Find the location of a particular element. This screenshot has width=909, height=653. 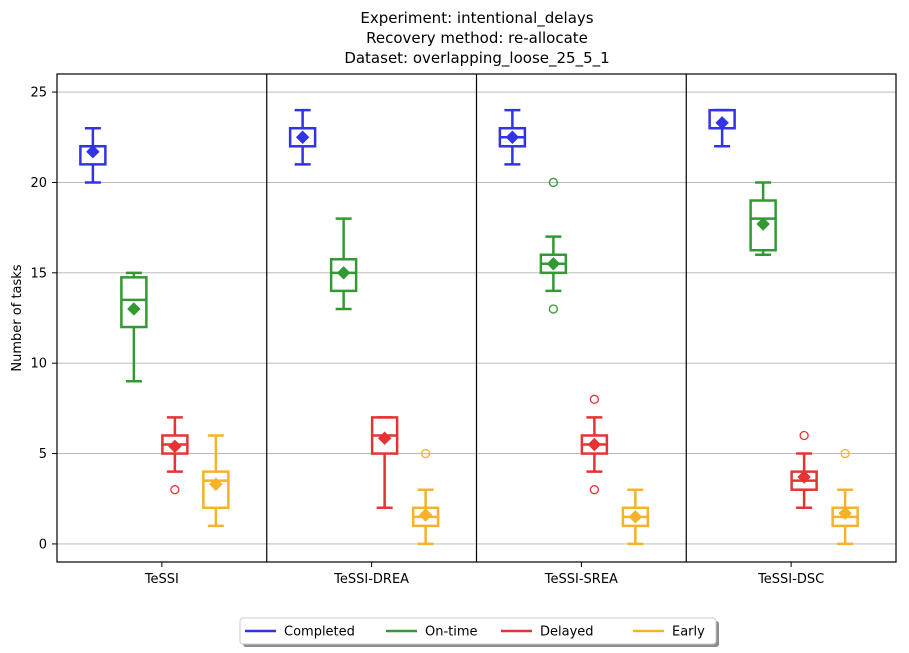

y-axis: 0 5 10 15 20 25 Number of tasks is located at coordinates (33, 319).